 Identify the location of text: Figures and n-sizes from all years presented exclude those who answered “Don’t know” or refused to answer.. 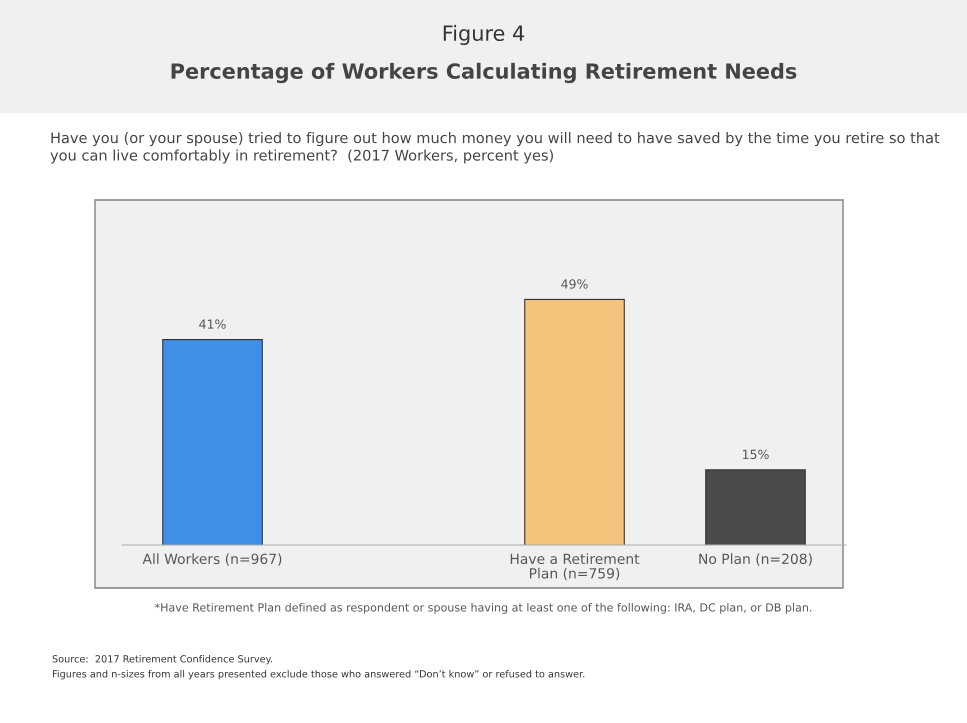
(318, 675).